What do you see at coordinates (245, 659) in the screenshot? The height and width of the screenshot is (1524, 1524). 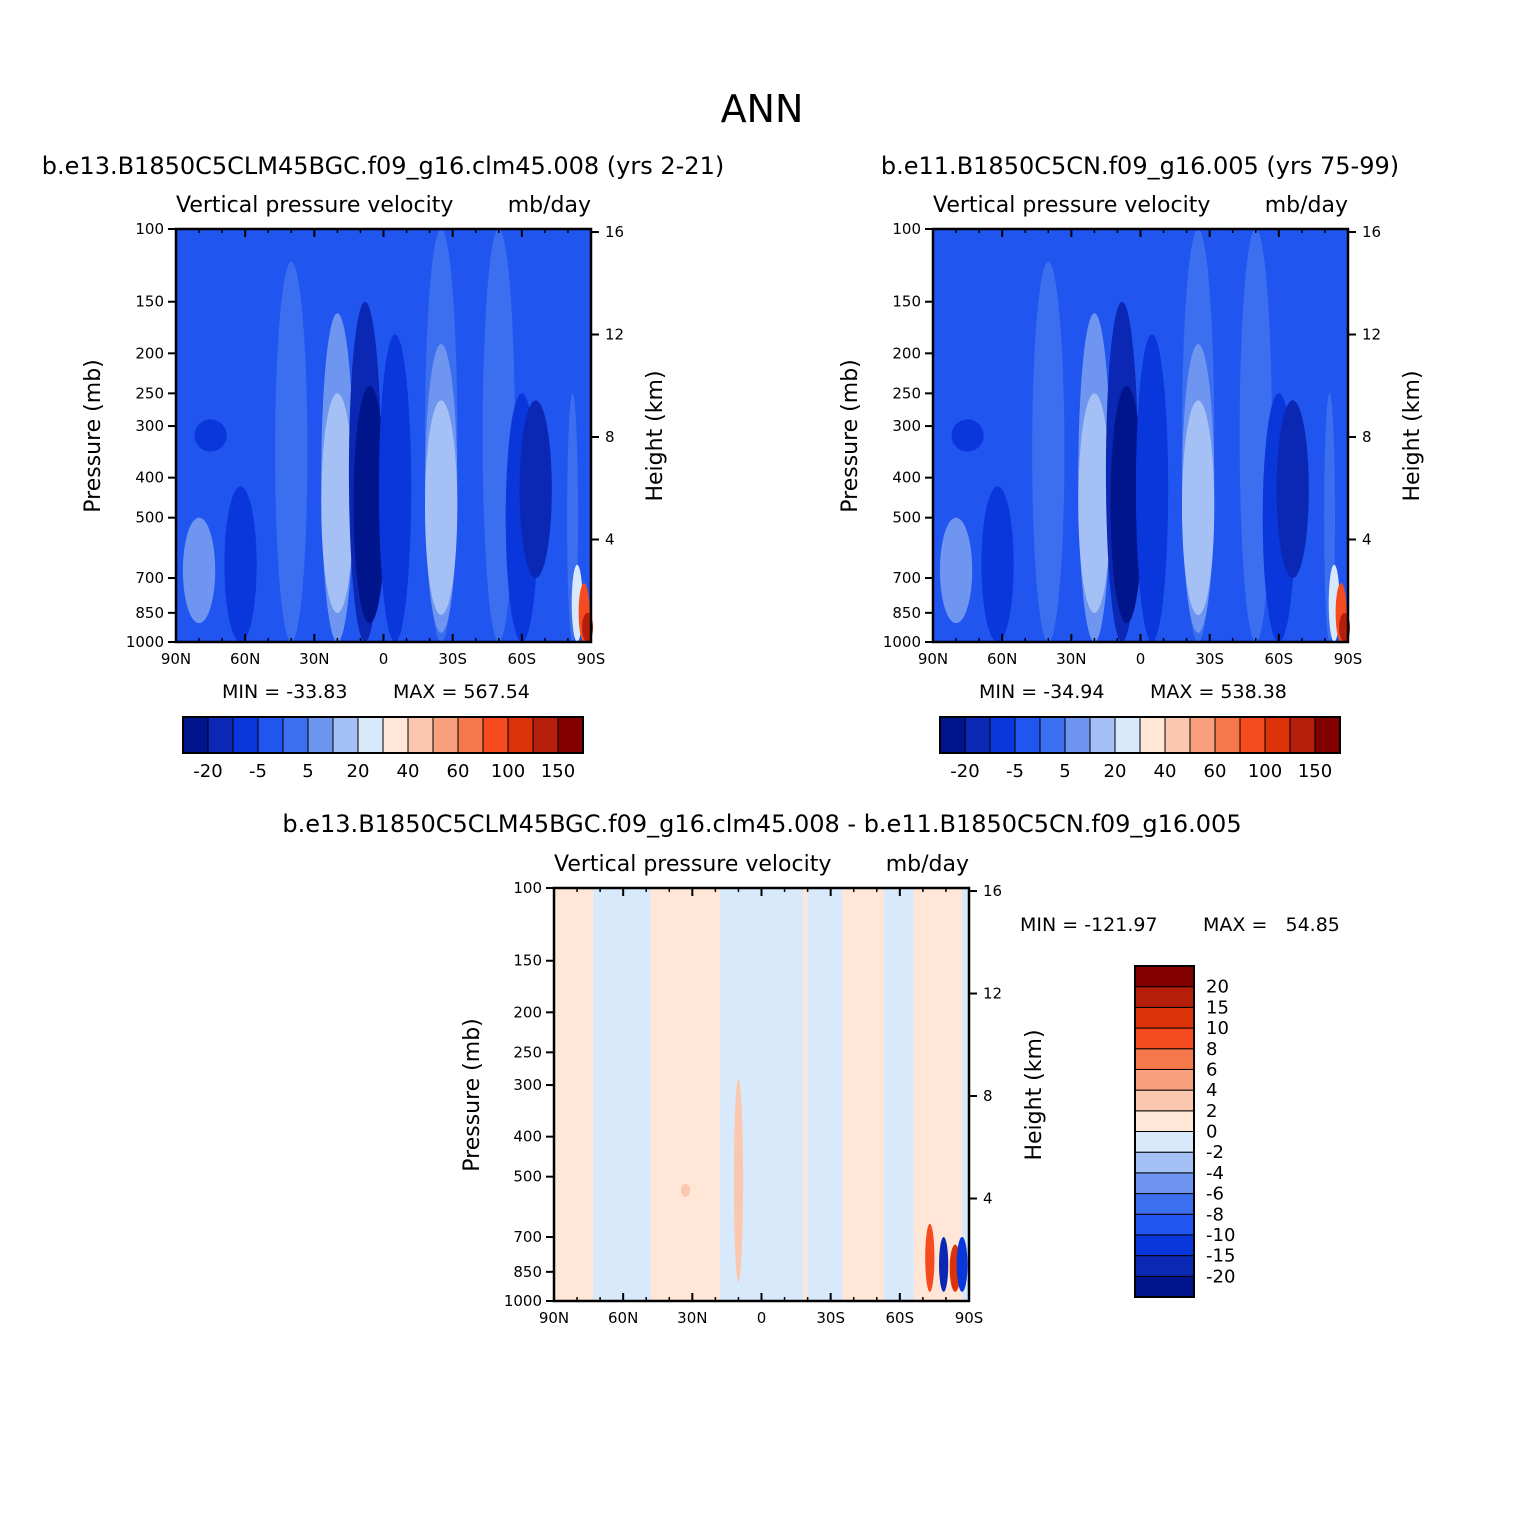 I see `x-tick-label: 60N` at bounding box center [245, 659].